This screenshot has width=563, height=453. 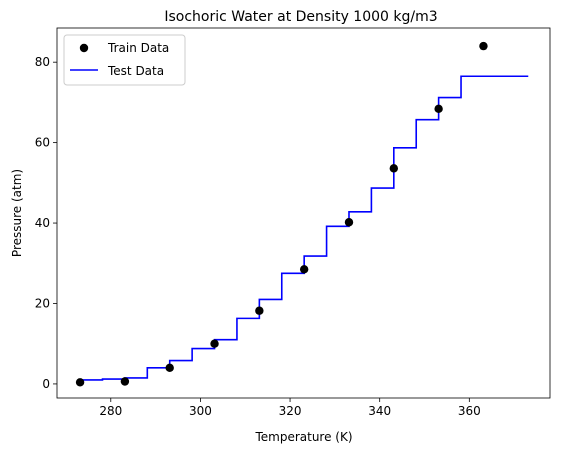 What do you see at coordinates (135, 71) in the screenshot?
I see `legend-test-label: Test Data` at bounding box center [135, 71].